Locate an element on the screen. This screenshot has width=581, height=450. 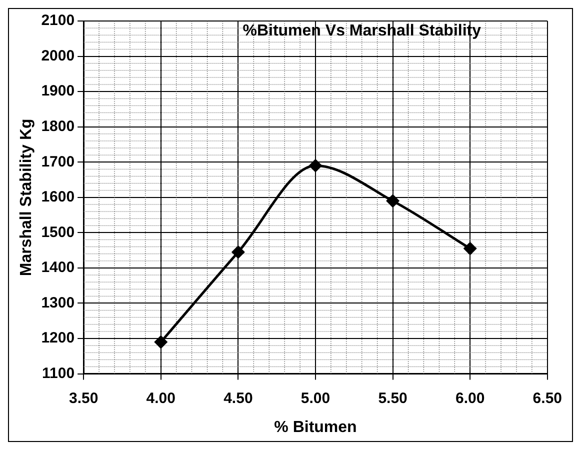
y-axis-title: Marshall Stability Kg is located at coordinates (27, 197).